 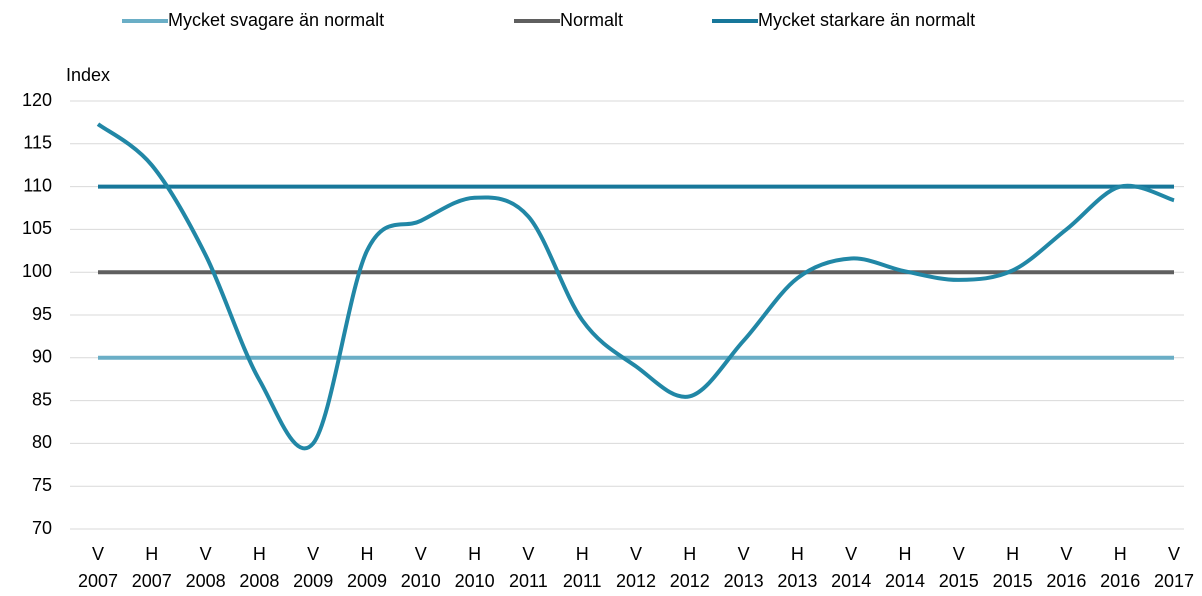 What do you see at coordinates (42, 357) in the screenshot?
I see `y-tick-label: 90` at bounding box center [42, 357].